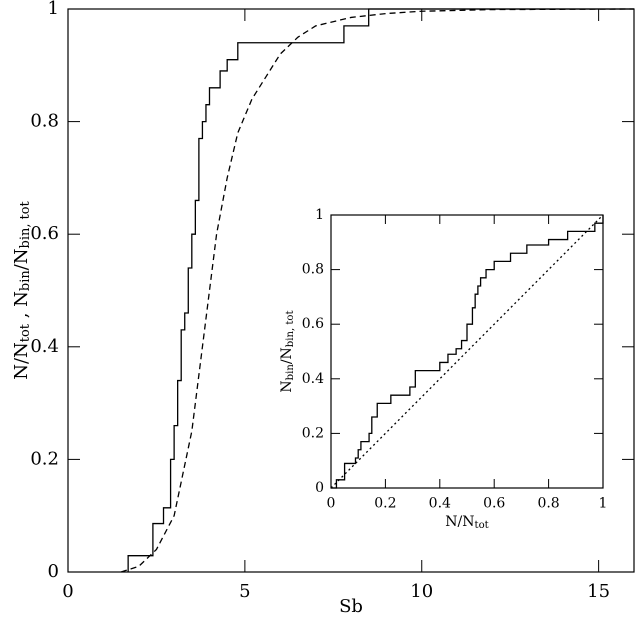  I want to click on label-part: N, so click(287, 386).